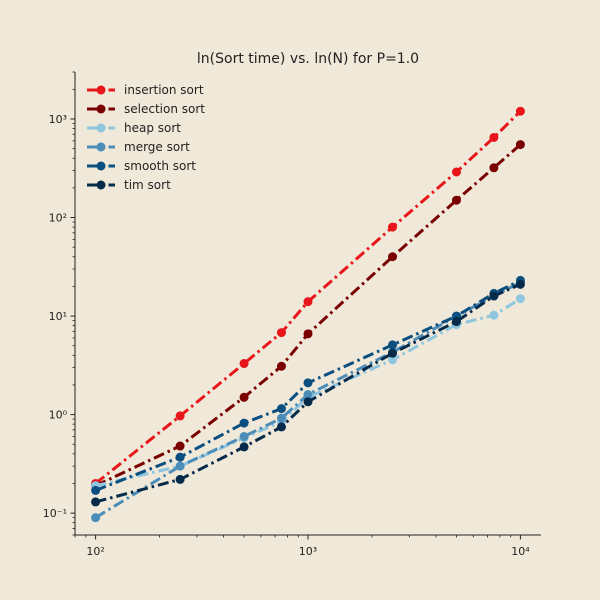 The height and width of the screenshot is (600, 600). What do you see at coordinates (308, 59) in the screenshot?
I see `chart-title: ln(Sort time) vs. ln(N) for P=1.0` at bounding box center [308, 59].